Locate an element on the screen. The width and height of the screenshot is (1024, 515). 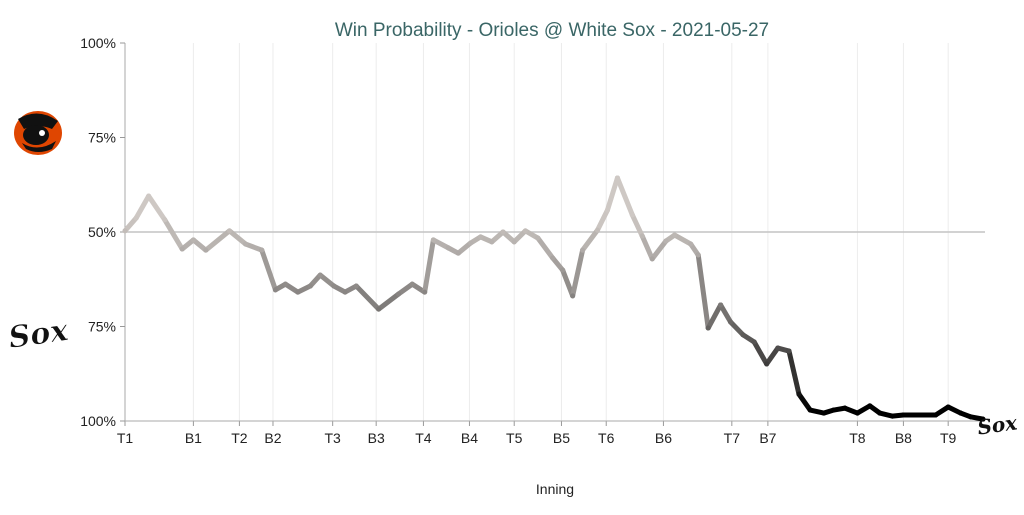
white-sox-logo-icon: Sox is located at coordinates (39, 335).